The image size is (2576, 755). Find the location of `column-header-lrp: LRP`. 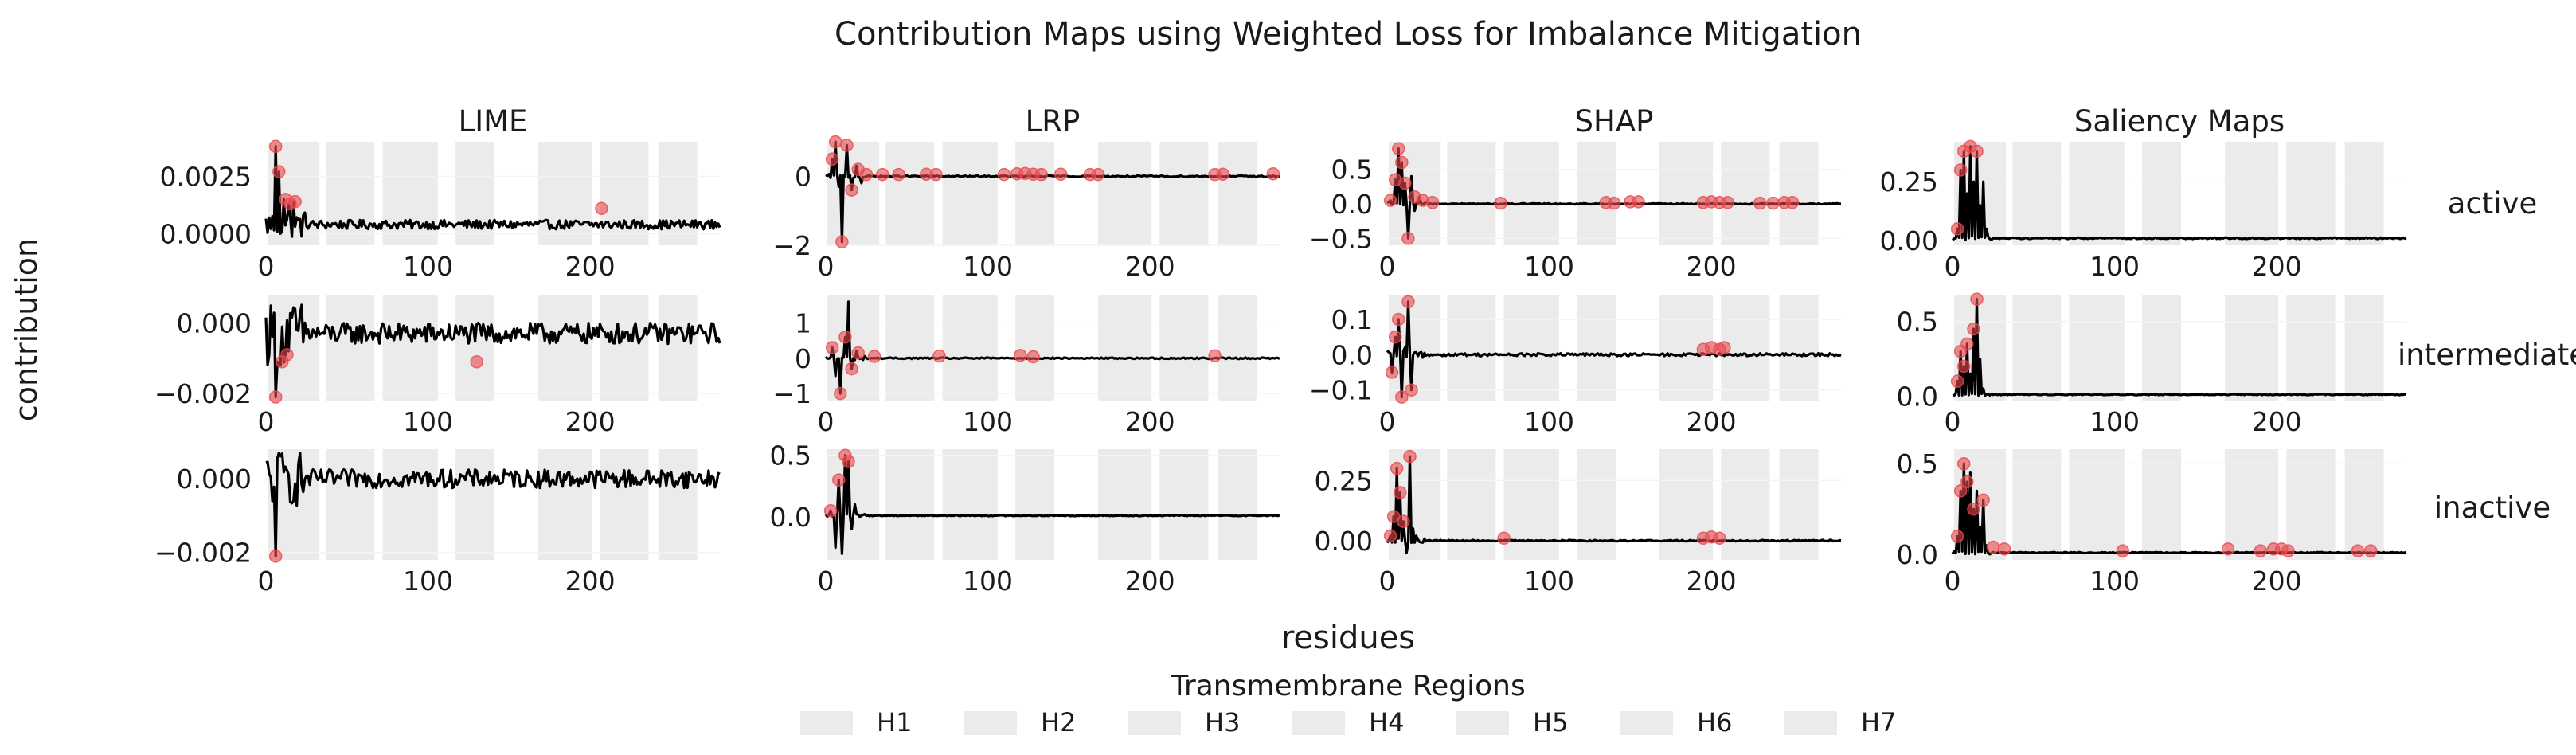

column-header-lrp: LRP is located at coordinates (1053, 121).